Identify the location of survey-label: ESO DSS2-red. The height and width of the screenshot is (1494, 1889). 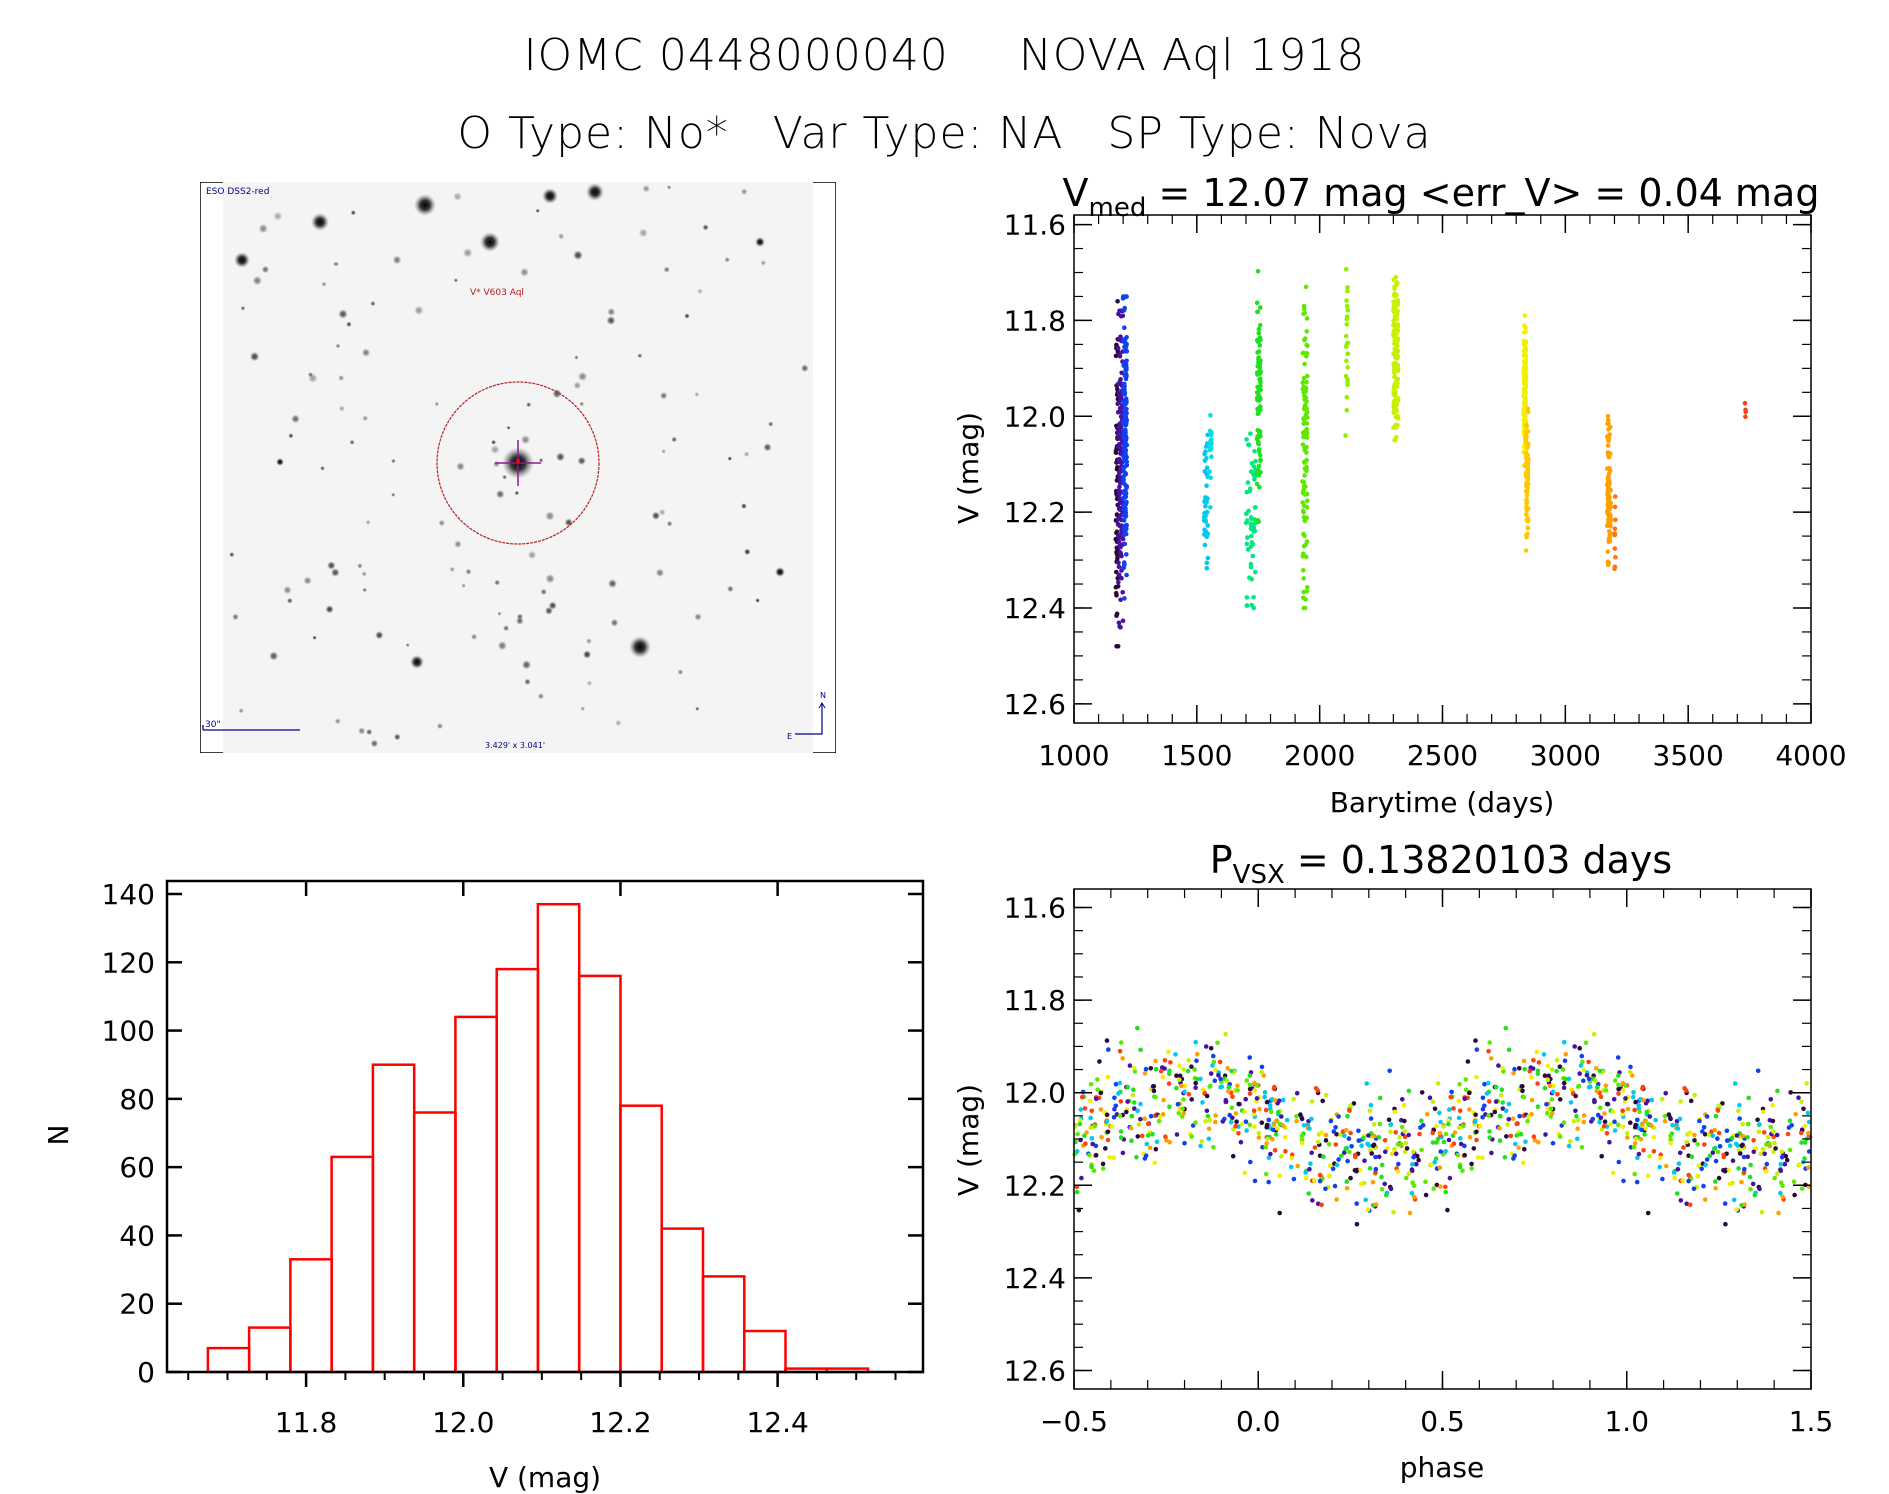
(237, 192).